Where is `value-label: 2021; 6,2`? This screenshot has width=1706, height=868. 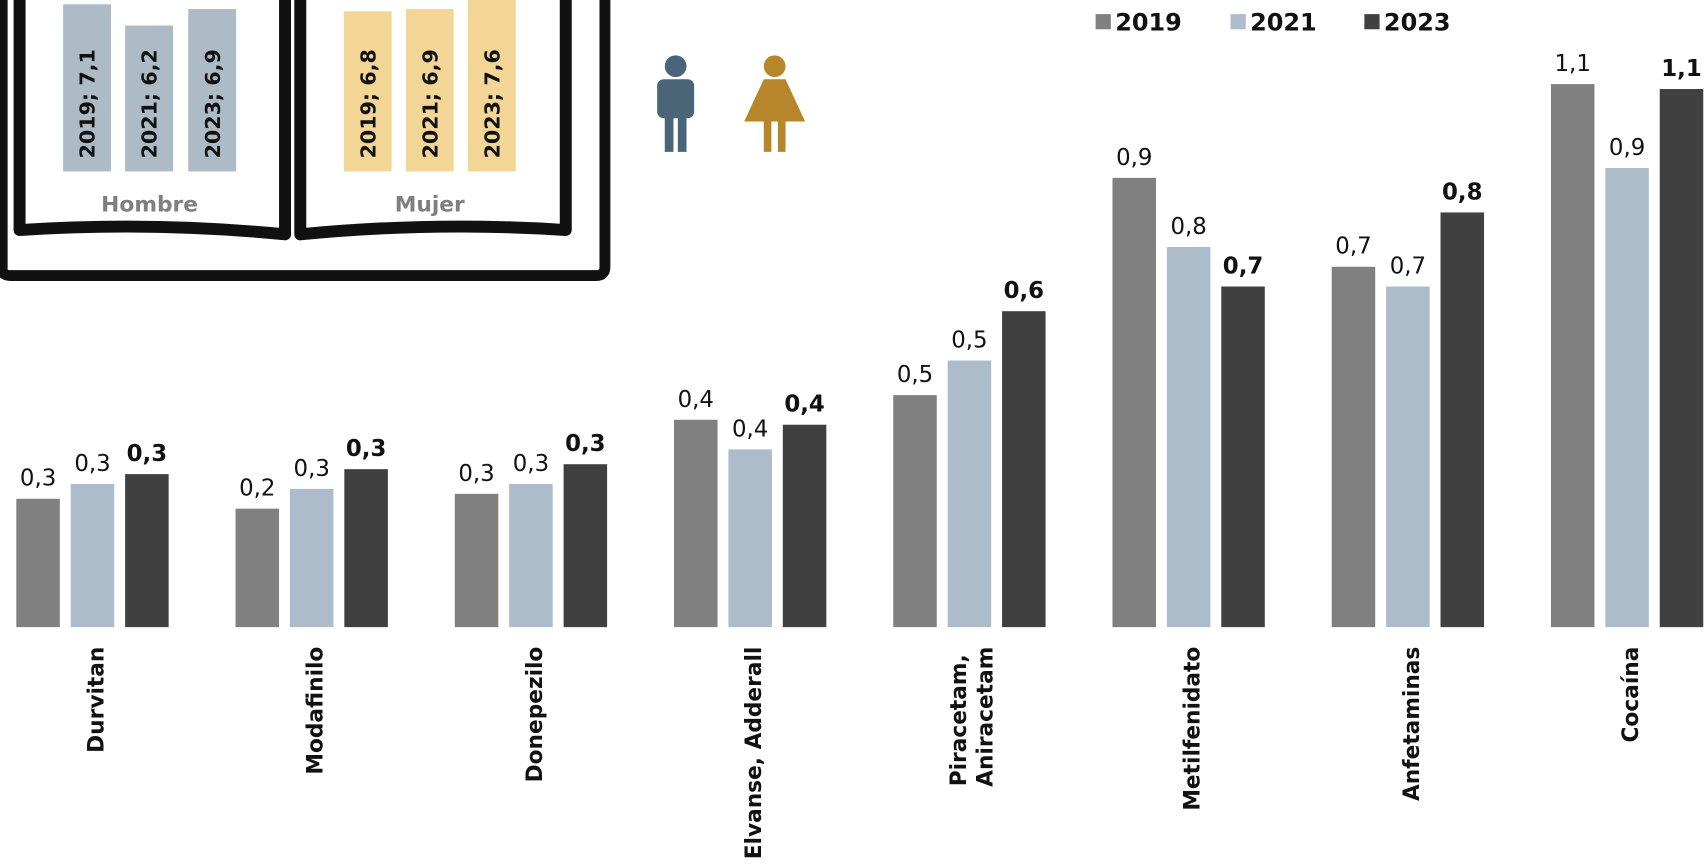 value-label: 2021; 6,2 is located at coordinates (150, 103).